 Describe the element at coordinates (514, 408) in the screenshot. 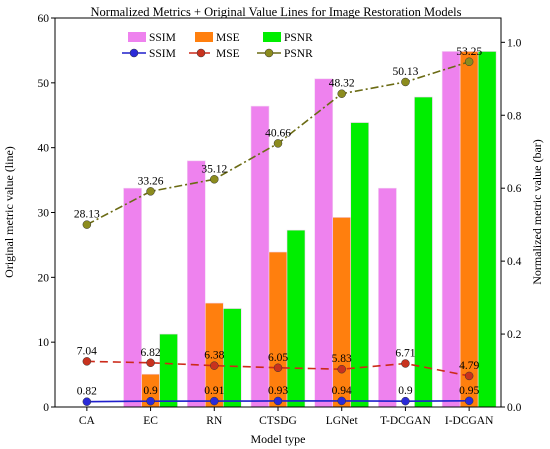

I see `right-tick-label: 0.0` at that location.